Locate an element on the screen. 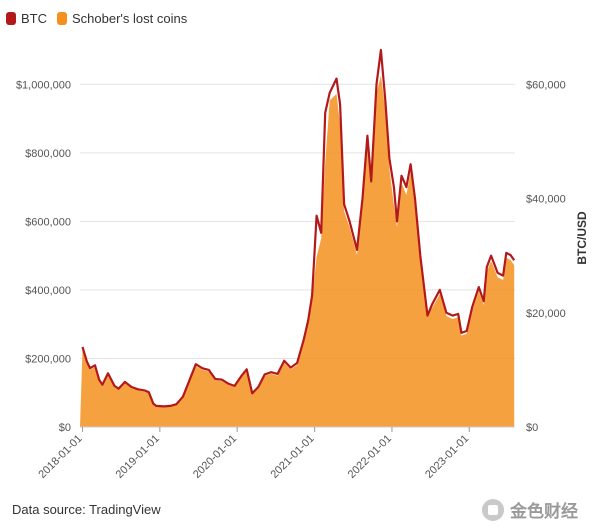  y-right-axis-title: BTC/USD is located at coordinates (582, 238).